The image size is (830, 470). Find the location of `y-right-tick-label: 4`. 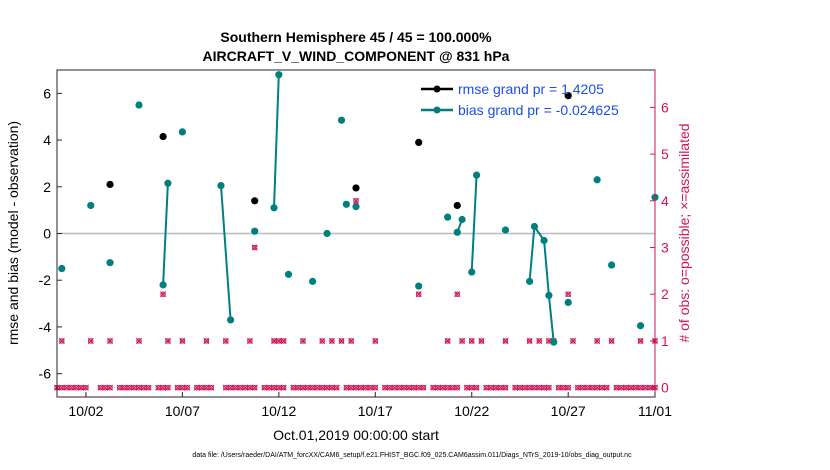

y-right-tick-label: 4 is located at coordinates (665, 201).